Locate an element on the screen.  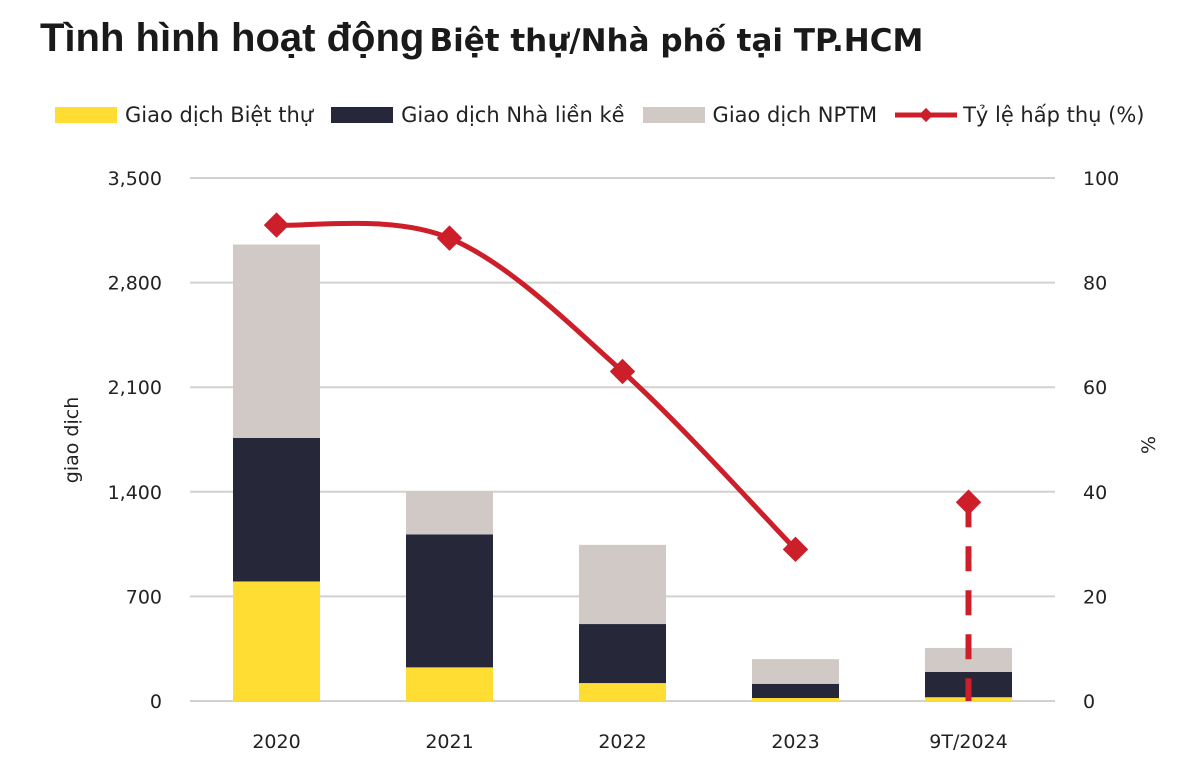
legend-label: Giao dịch Nhà liền kề is located at coordinates (513, 115).